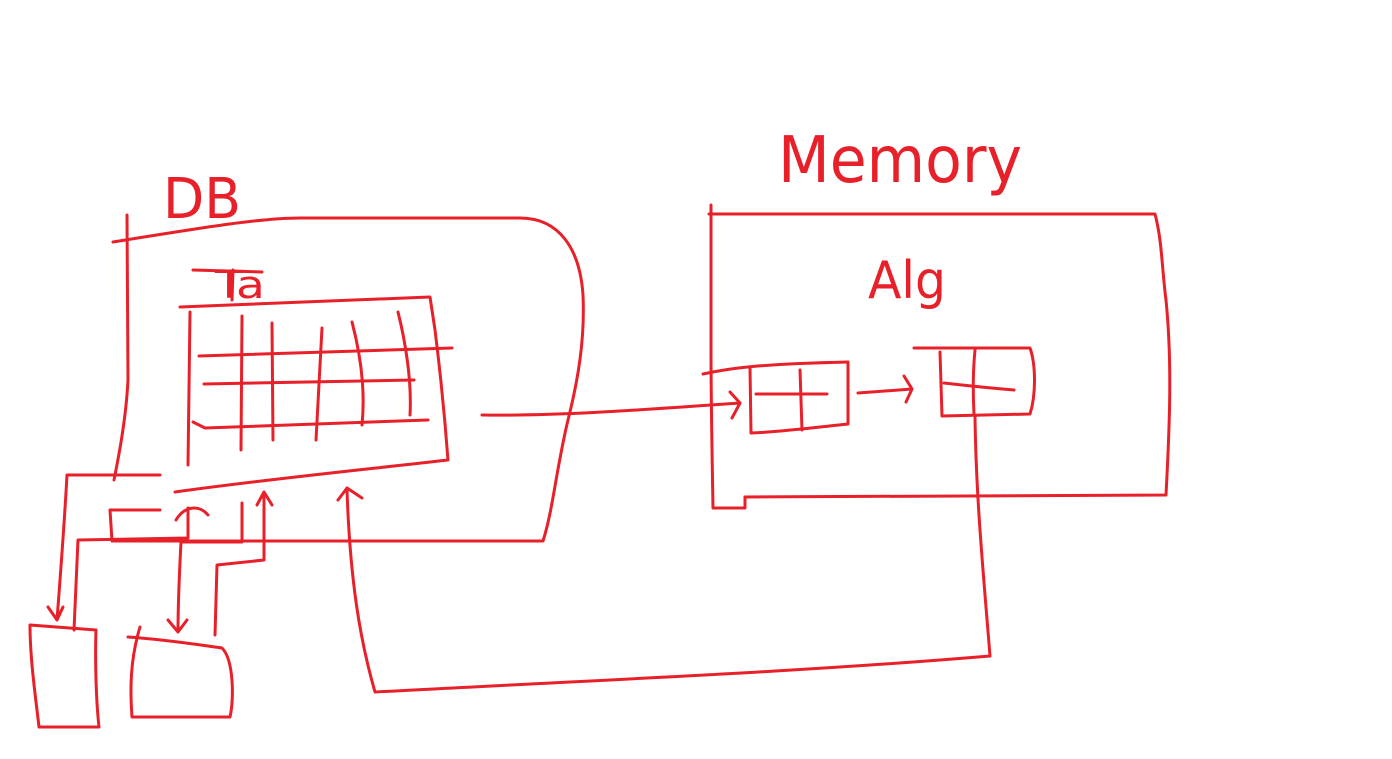 This screenshot has width=1392, height=759. What do you see at coordinates (64, 676) in the screenshot?
I see `left-storage-box` at bounding box center [64, 676].